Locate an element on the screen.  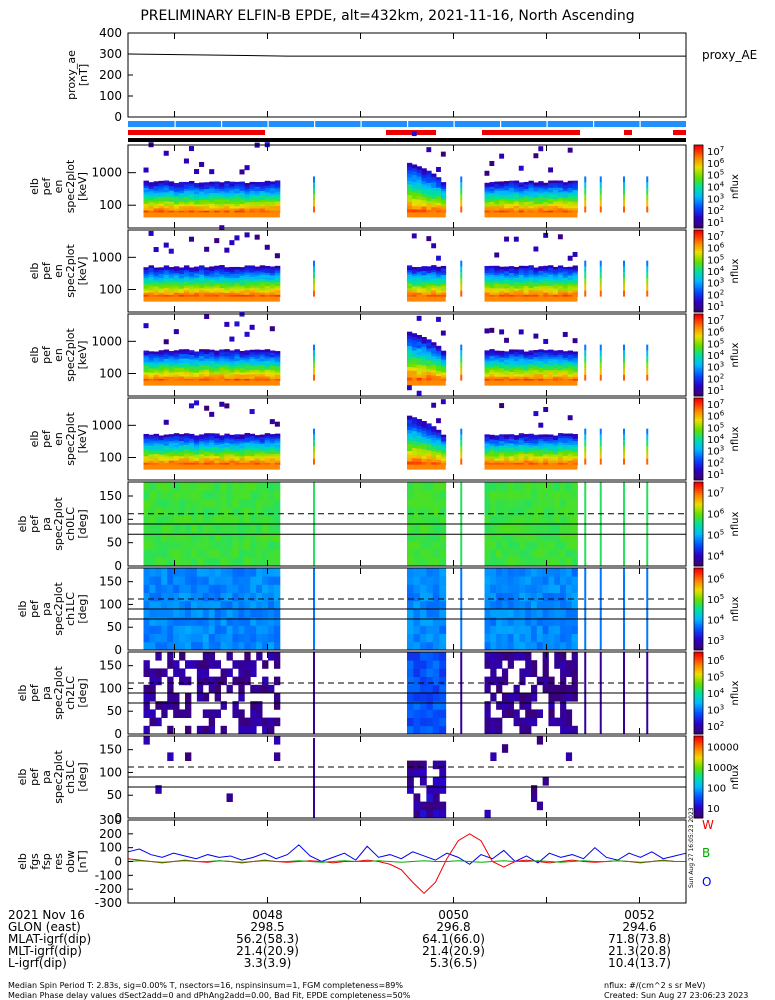
colorbar-tick: 104 is located at coordinates (716, 619).